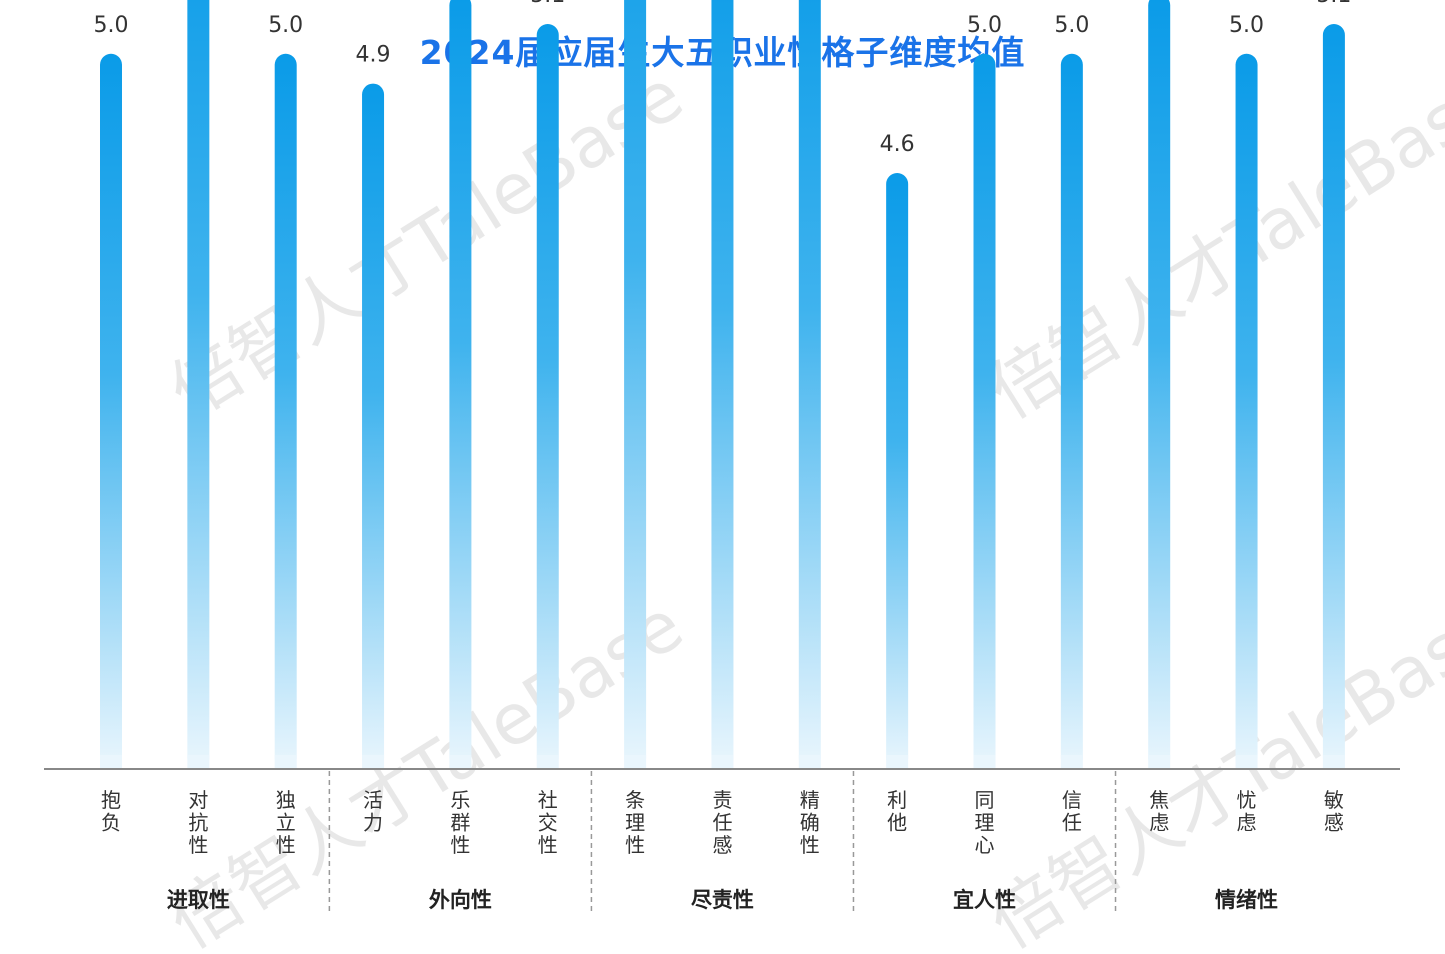 This screenshot has height=954, width=1445. Describe the element at coordinates (722, 384) in the screenshot. I see `bar-责任感` at that location.